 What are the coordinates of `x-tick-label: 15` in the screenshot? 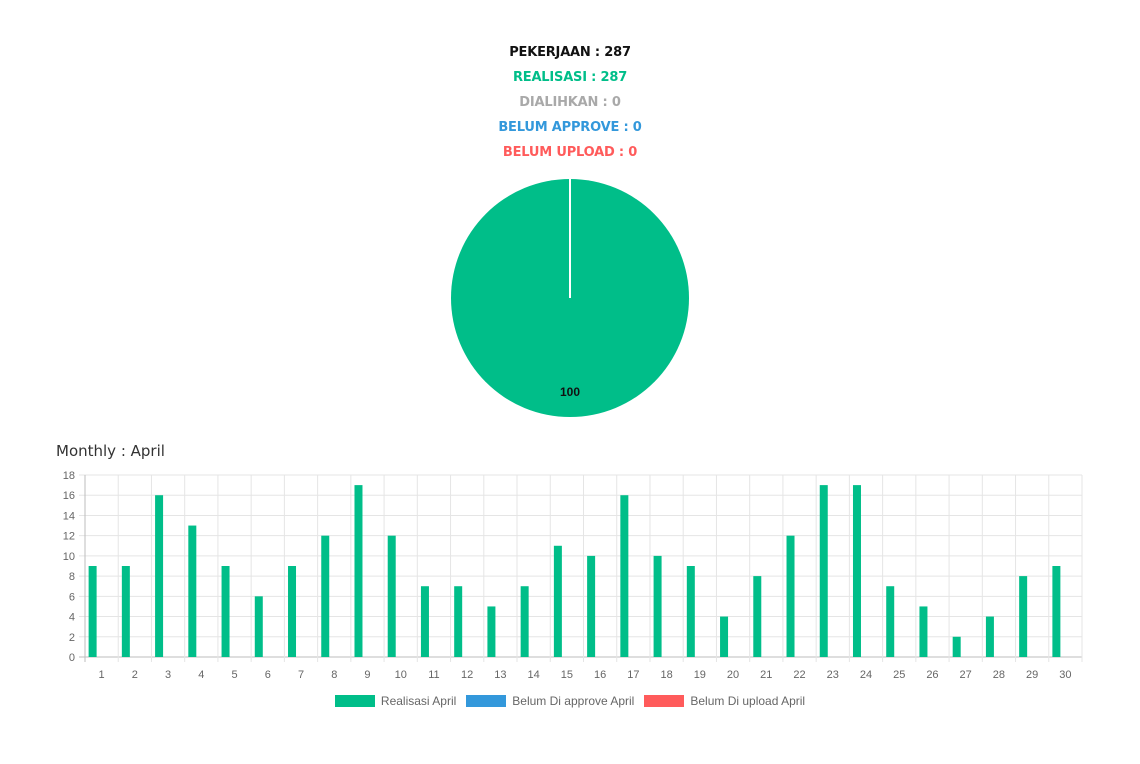 It's located at (567, 675).